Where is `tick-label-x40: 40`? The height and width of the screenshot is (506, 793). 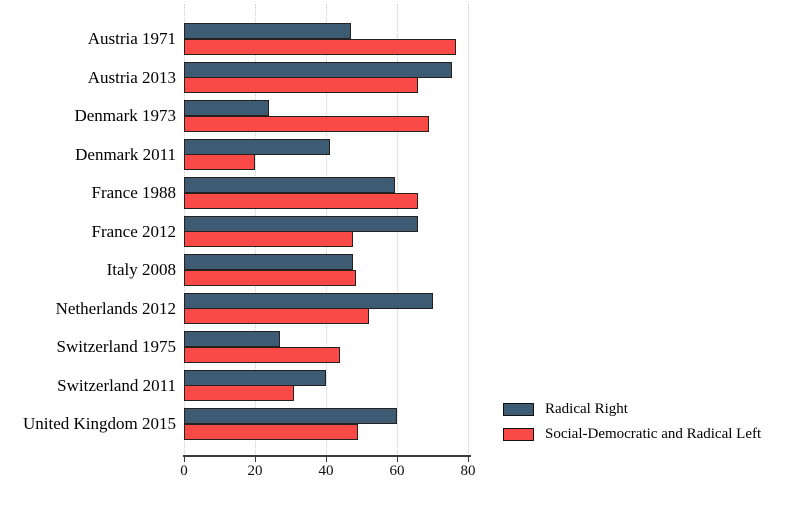 tick-label-x40: 40 is located at coordinates (326, 471).